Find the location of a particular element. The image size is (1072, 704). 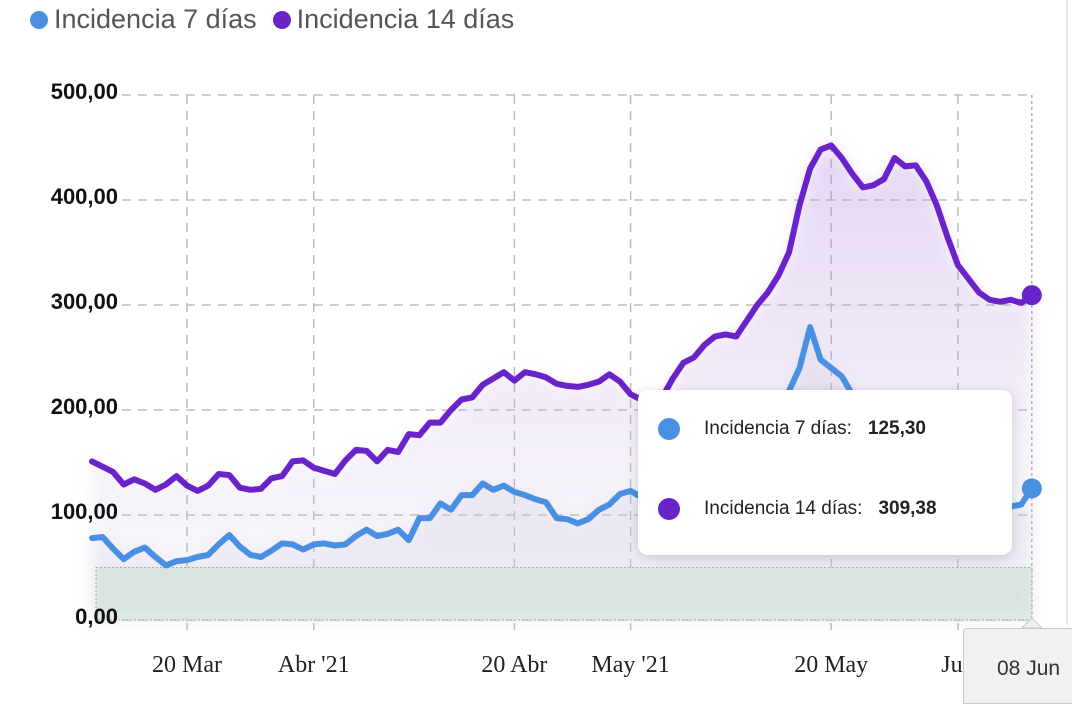

hover-point-7-dias is located at coordinates (1031, 488).